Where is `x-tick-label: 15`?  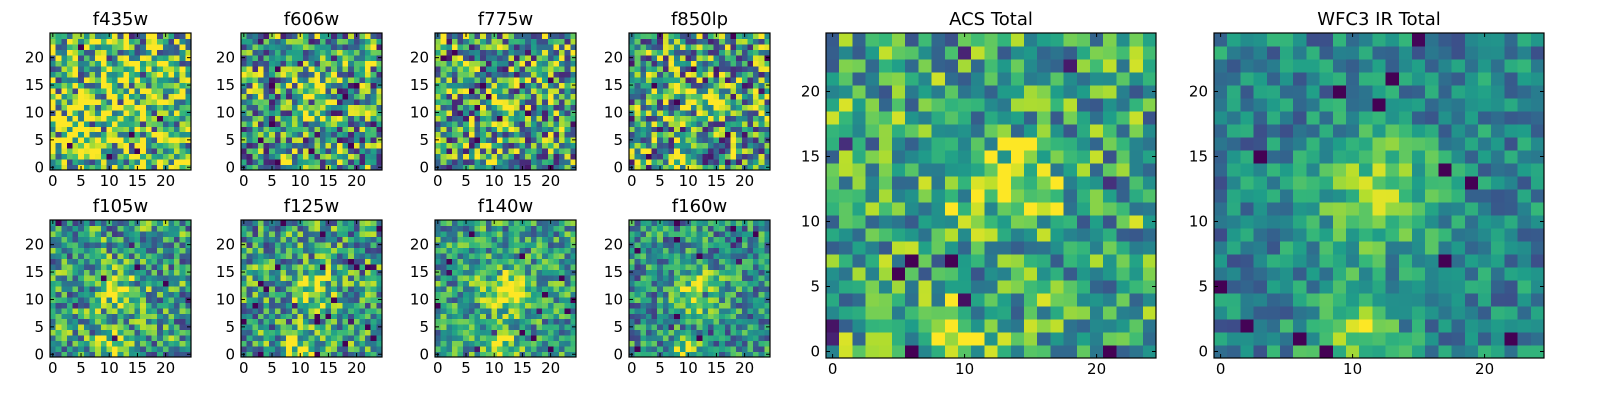
x-tick-label: 15 is located at coordinates (716, 181).